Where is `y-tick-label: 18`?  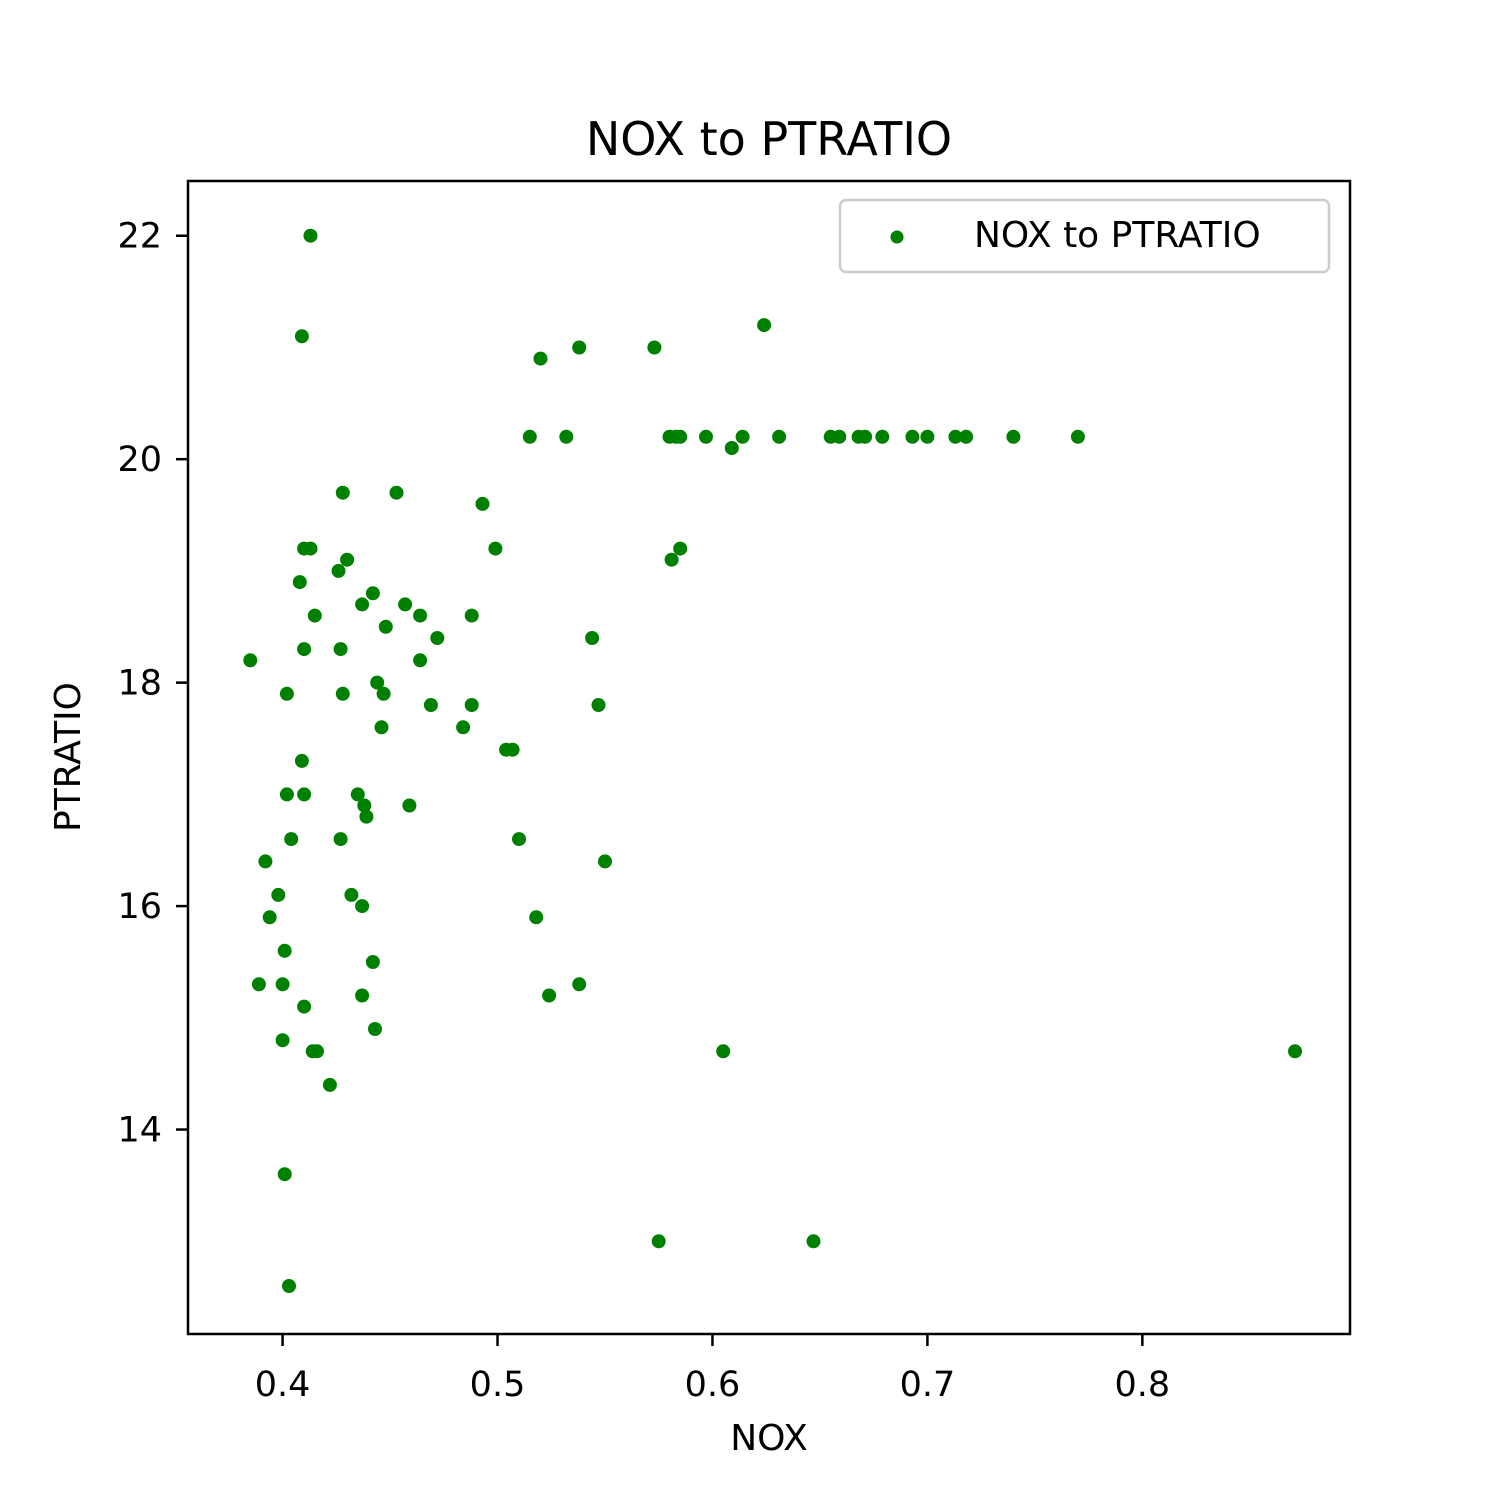 y-tick-label: 18 is located at coordinates (139, 684).